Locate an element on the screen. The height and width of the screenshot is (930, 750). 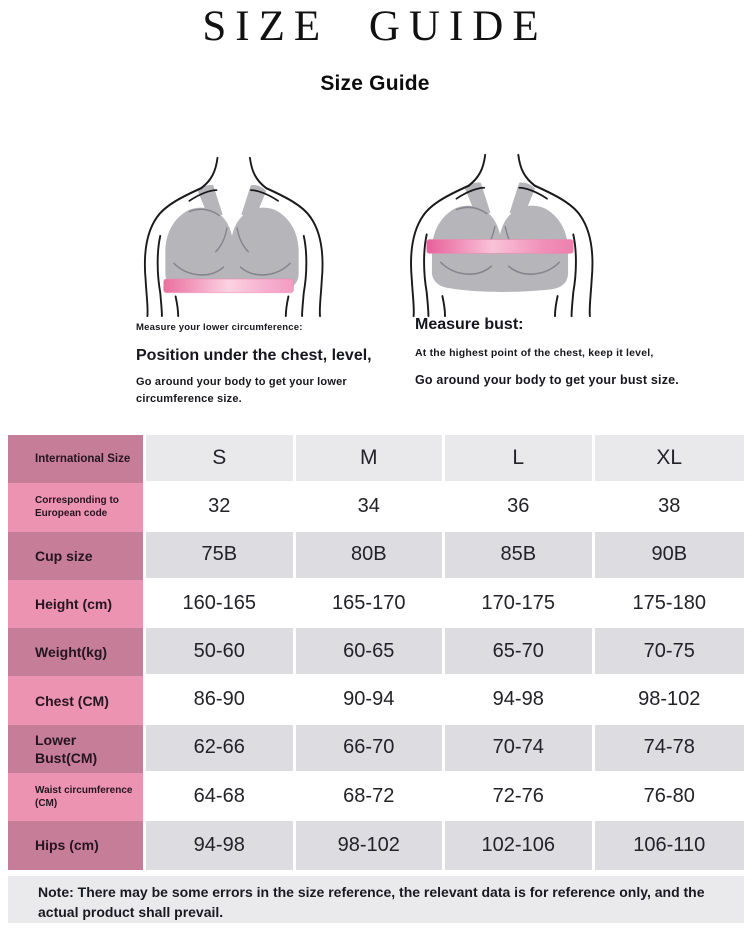
size-table-cell: 70-75 is located at coordinates (669, 652).